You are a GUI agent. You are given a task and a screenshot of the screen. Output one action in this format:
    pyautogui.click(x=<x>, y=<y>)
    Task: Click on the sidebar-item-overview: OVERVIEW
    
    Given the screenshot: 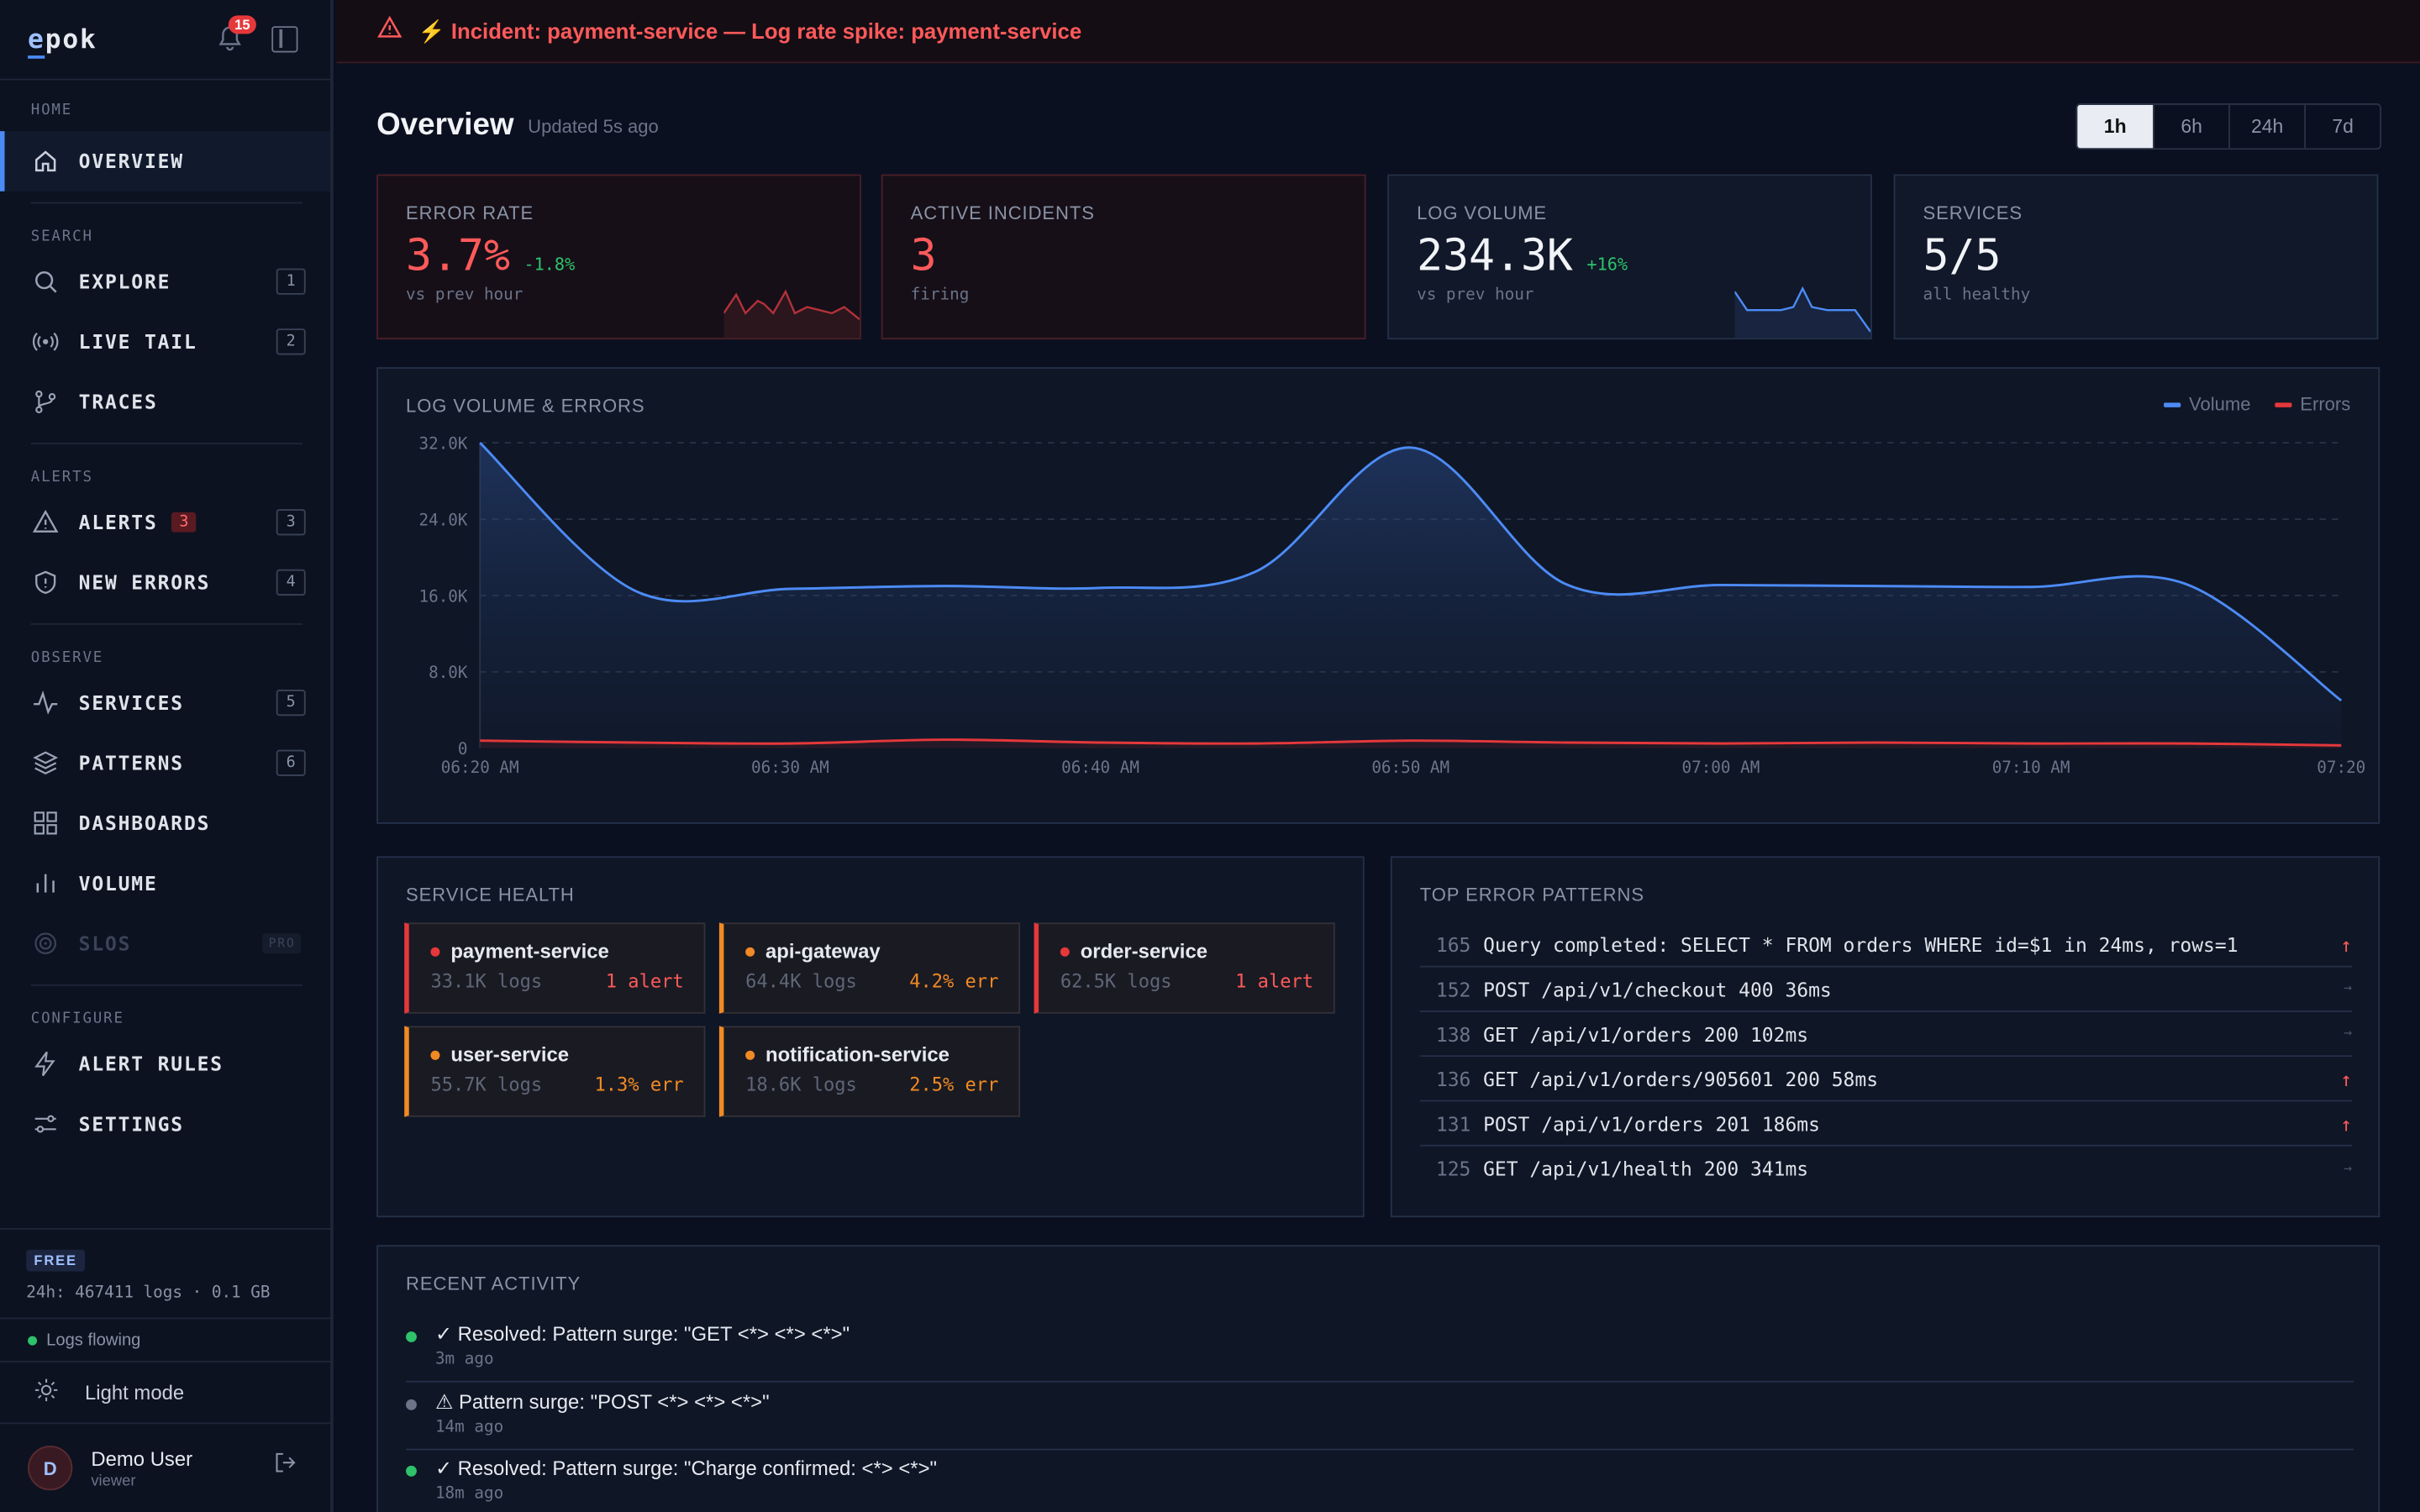 What is the action you would take?
    pyautogui.click(x=165, y=161)
    